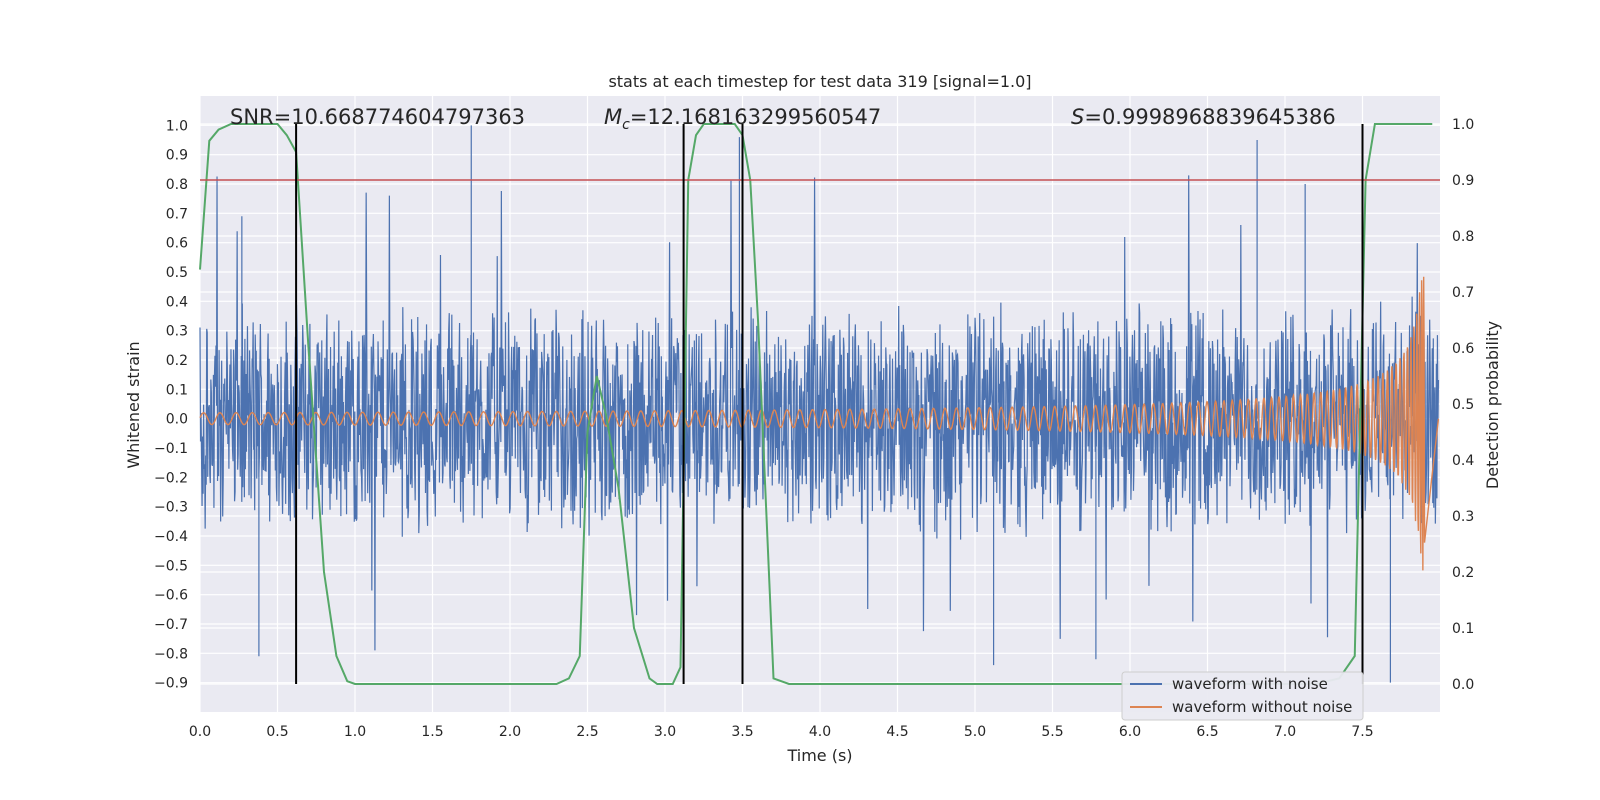  Describe the element at coordinates (1463, 125) in the screenshot. I see `y-right-tick-label: 1.0` at that location.